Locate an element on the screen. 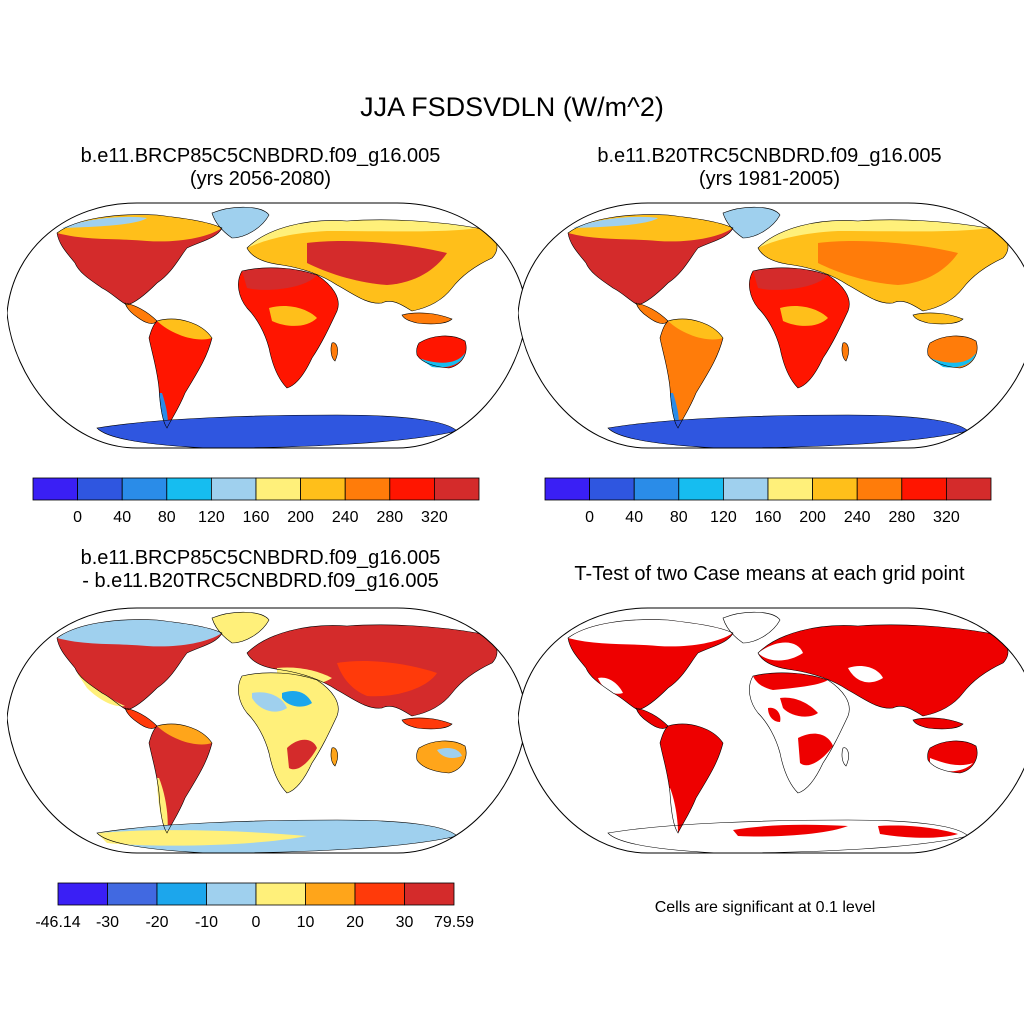 Image resolution: width=1024 pixels, height=1024 pixels. colorbar-tick-label: -46.14 is located at coordinates (57, 922).